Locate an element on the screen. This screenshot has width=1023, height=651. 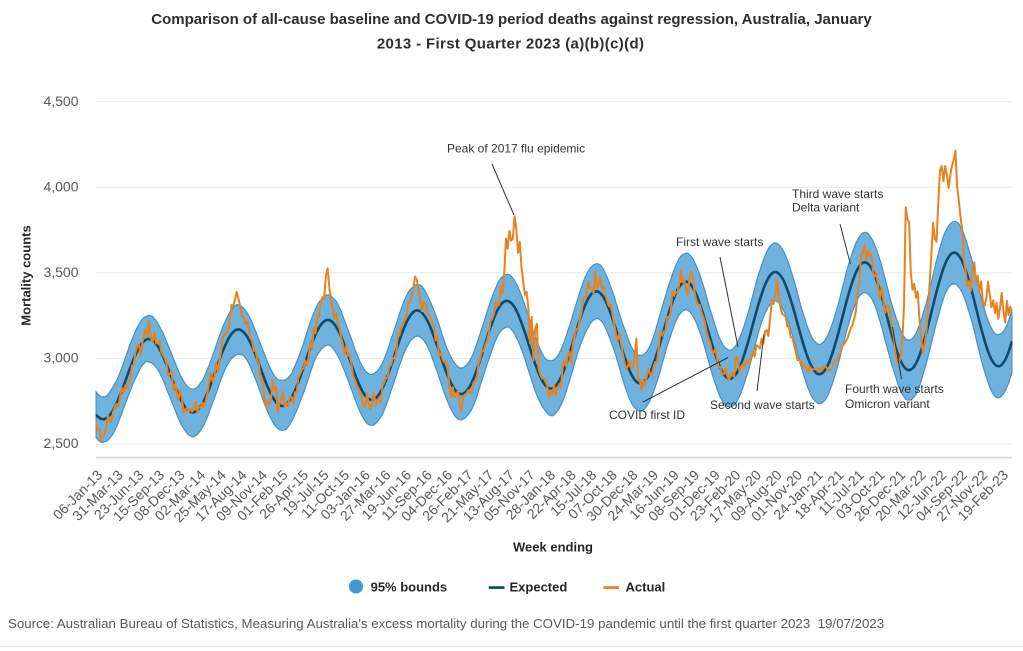
svg-text: Mortality counts is located at coordinates (25, 275).